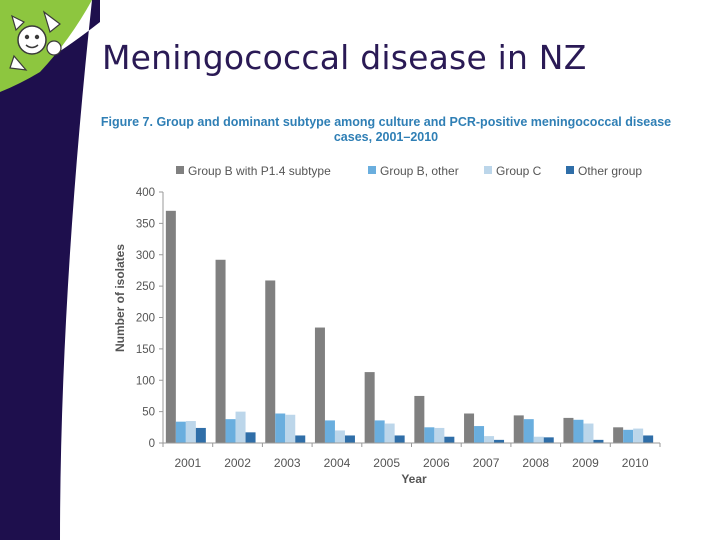 This screenshot has width=720, height=540. Describe the element at coordinates (35, 40) in the screenshot. I see `mascot-logo` at that location.